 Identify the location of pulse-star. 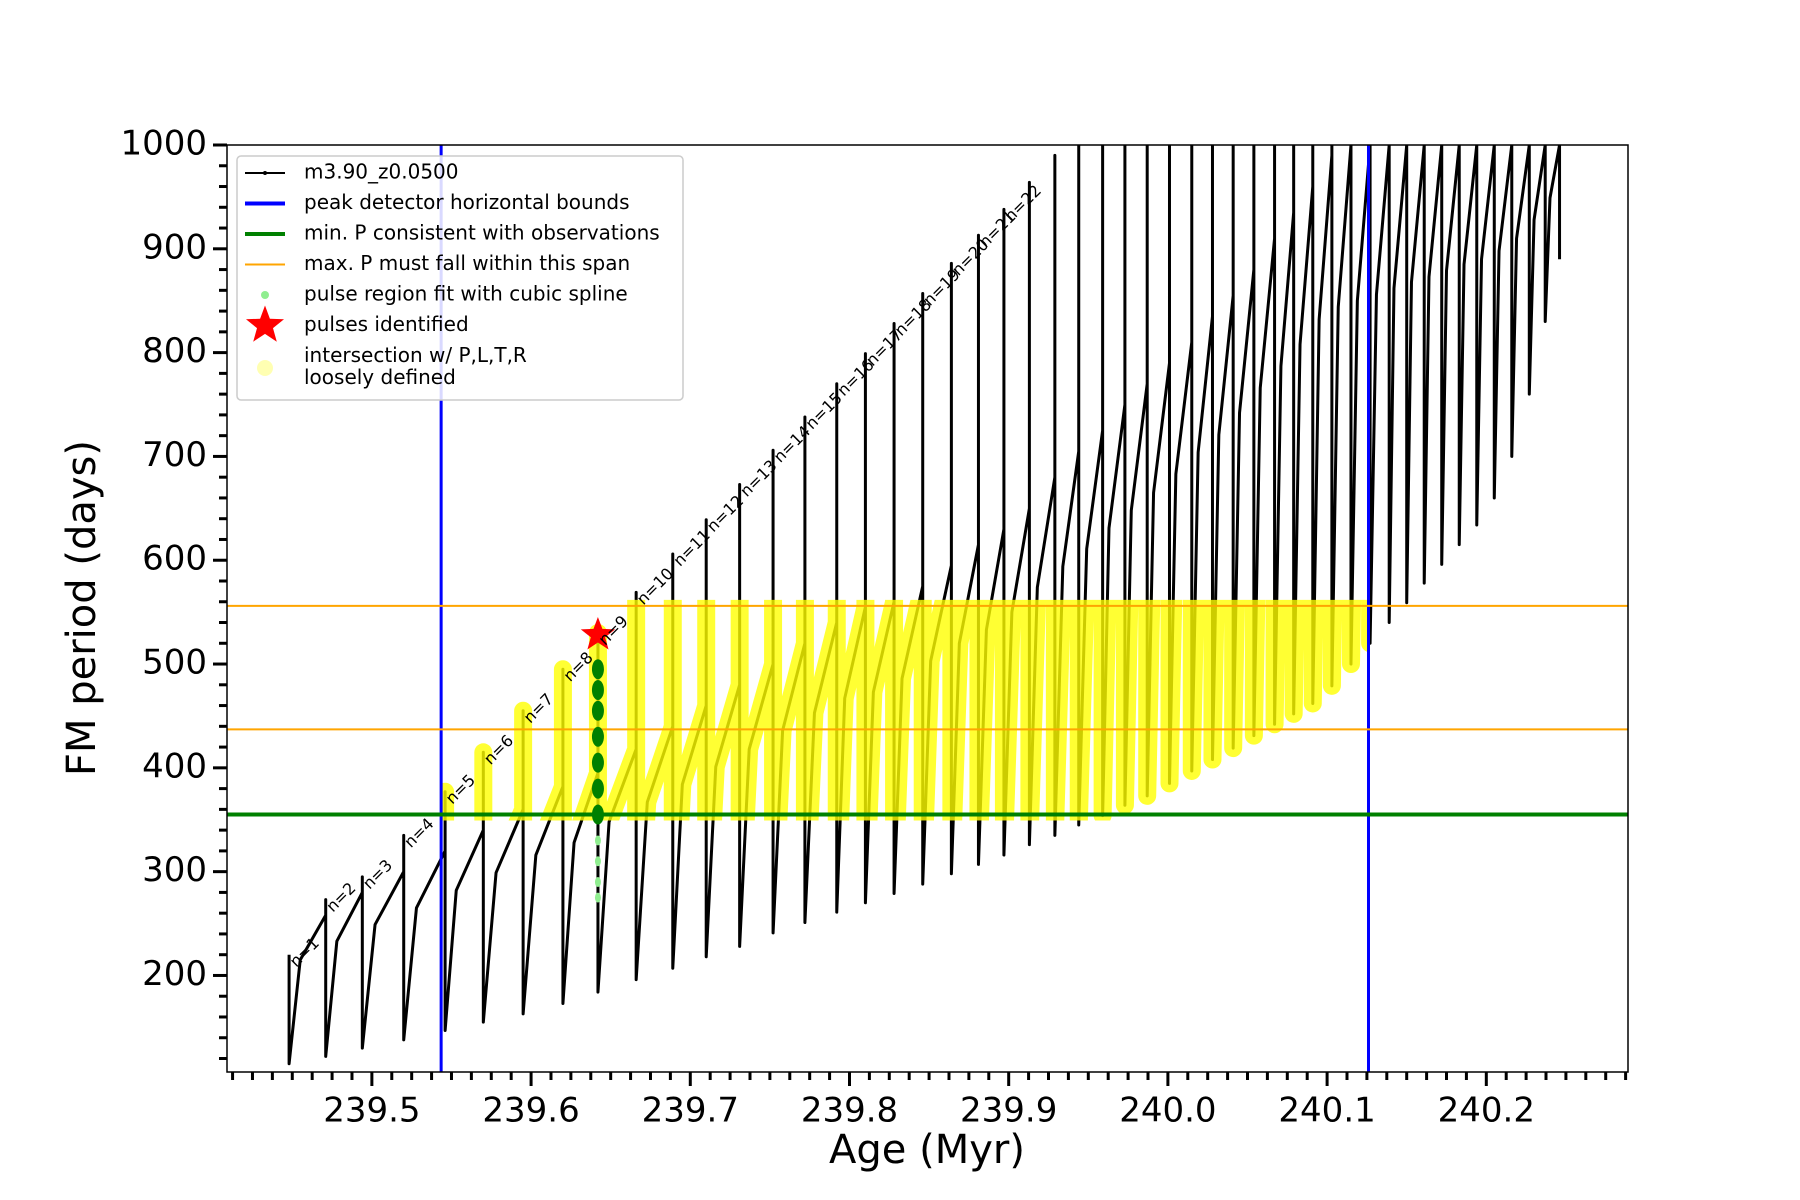
(598, 633).